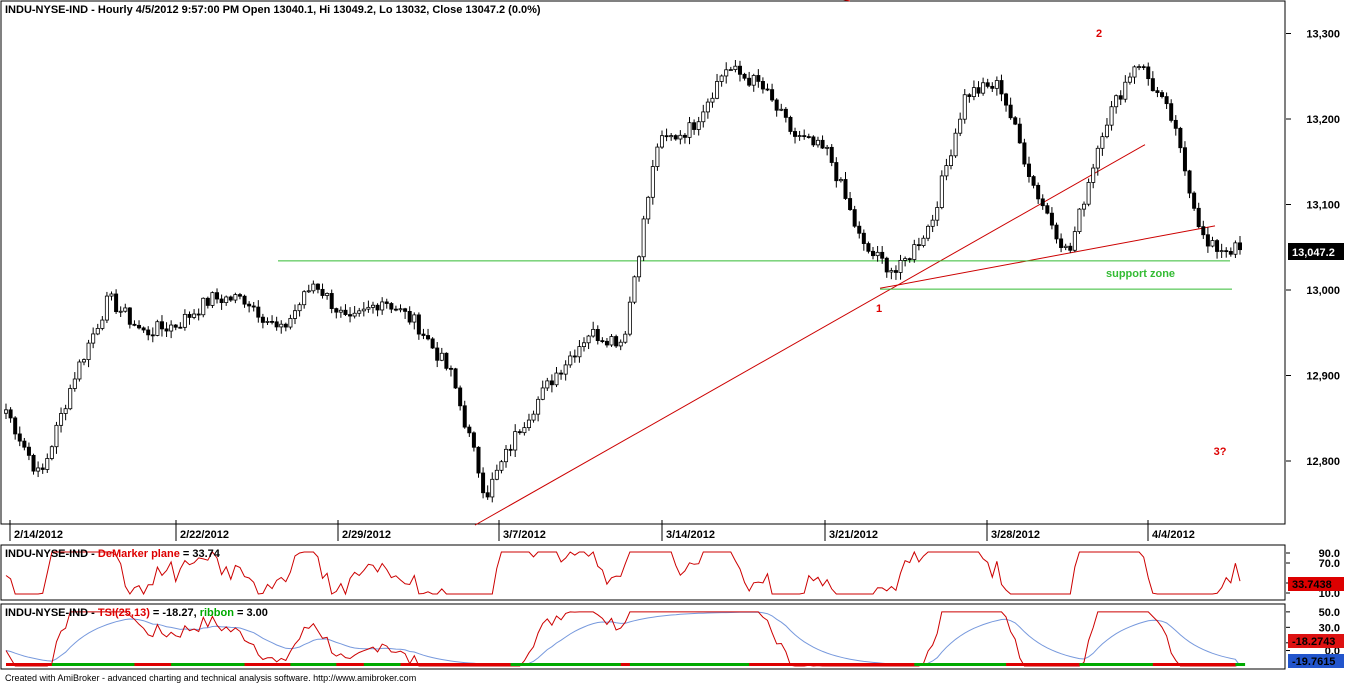 Image resolution: width=1348 pixels, height=684 pixels. Describe the element at coordinates (1329, 564) in the screenshot. I see `demarker-tick-label: 70.0` at that location.